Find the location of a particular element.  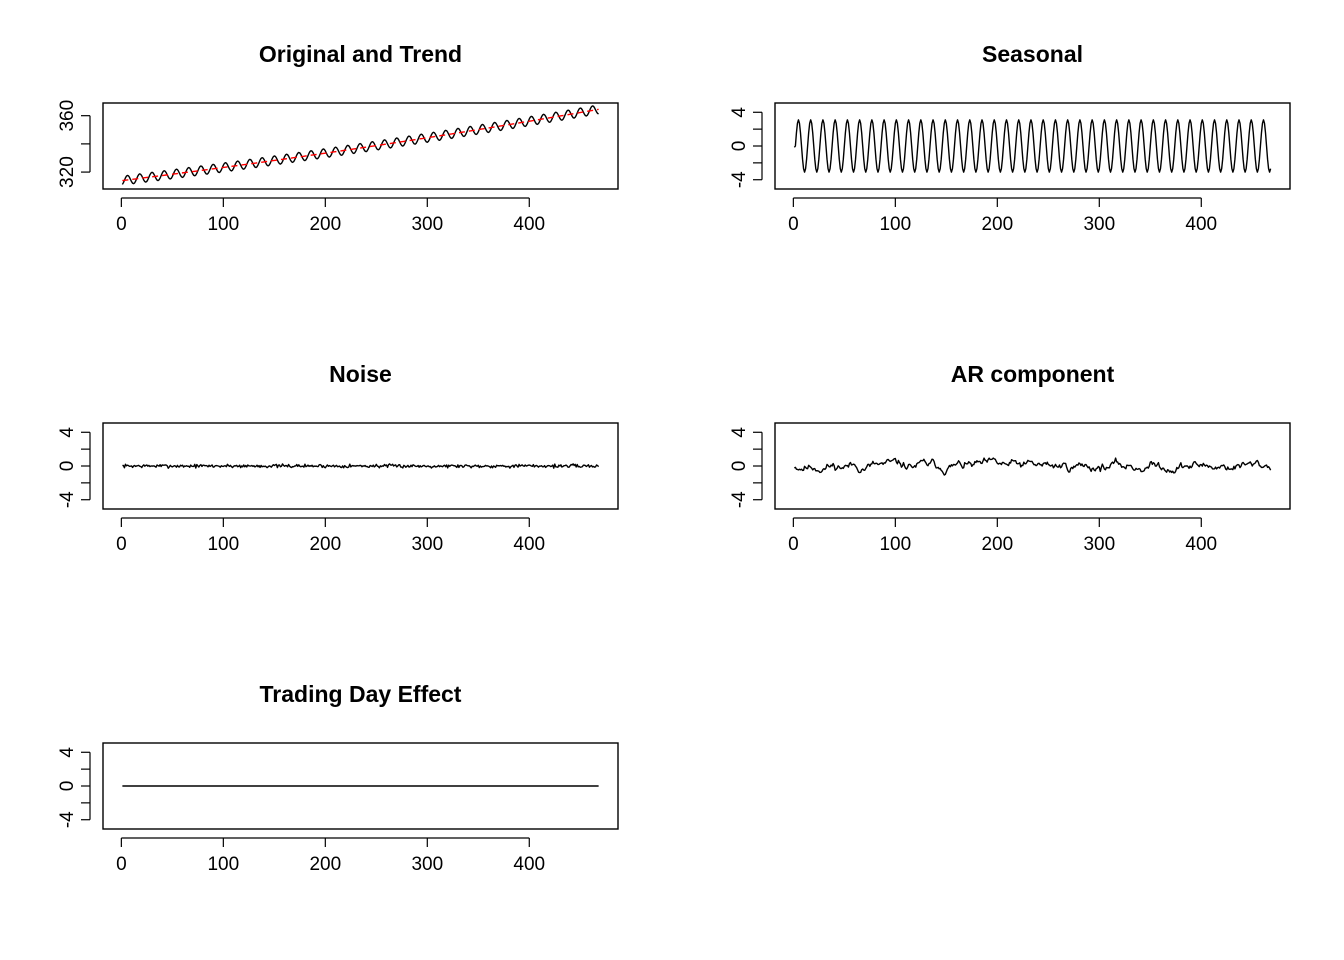

panel-0: Original and Trend 0 100 200 300 400 320 360 is located at coordinates (338, 138).